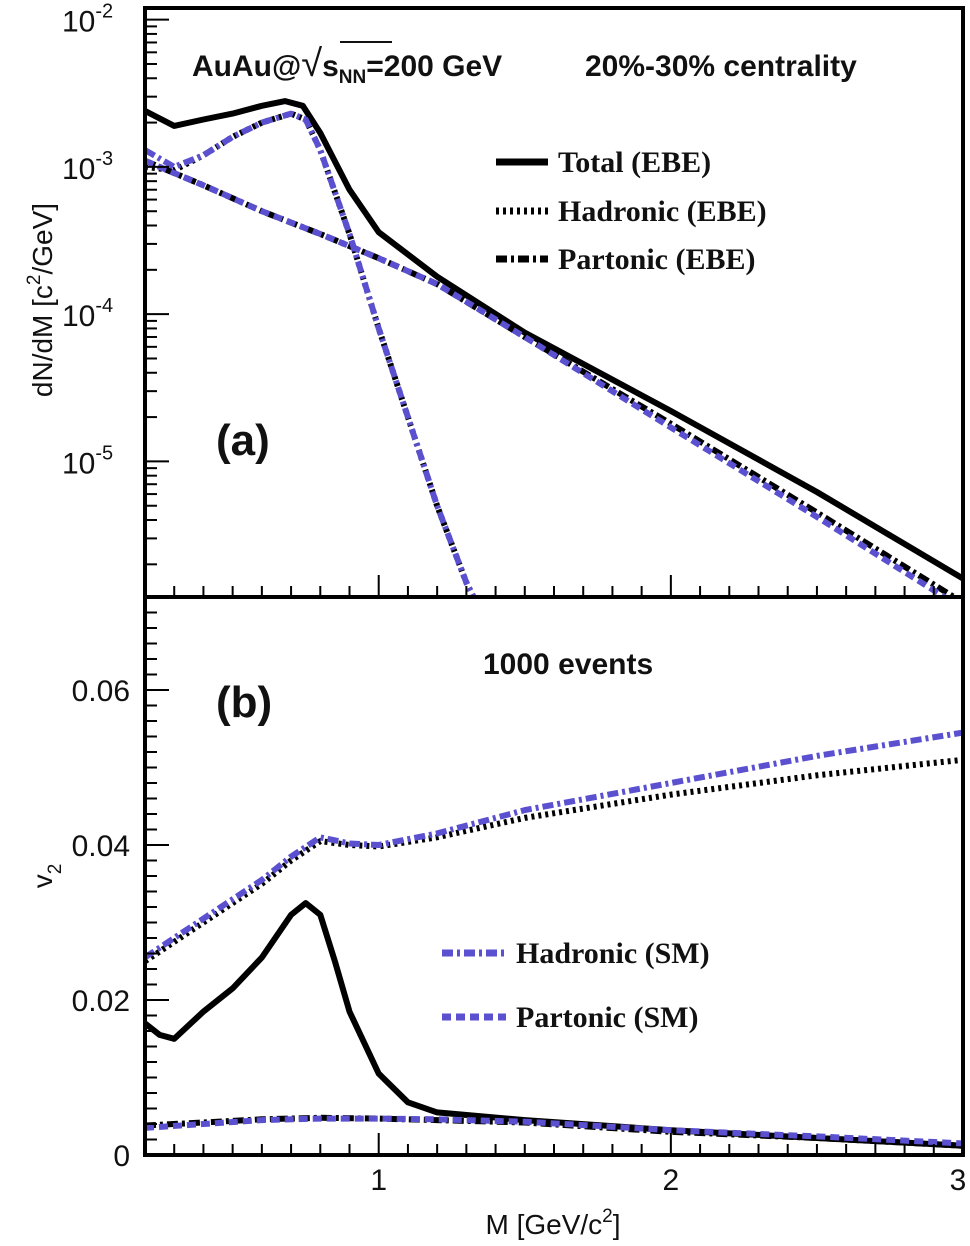 The width and height of the screenshot is (970, 1246). I want to click on panel-a-annotation: AuAu@√sNN=200 GeV, so click(347, 65).